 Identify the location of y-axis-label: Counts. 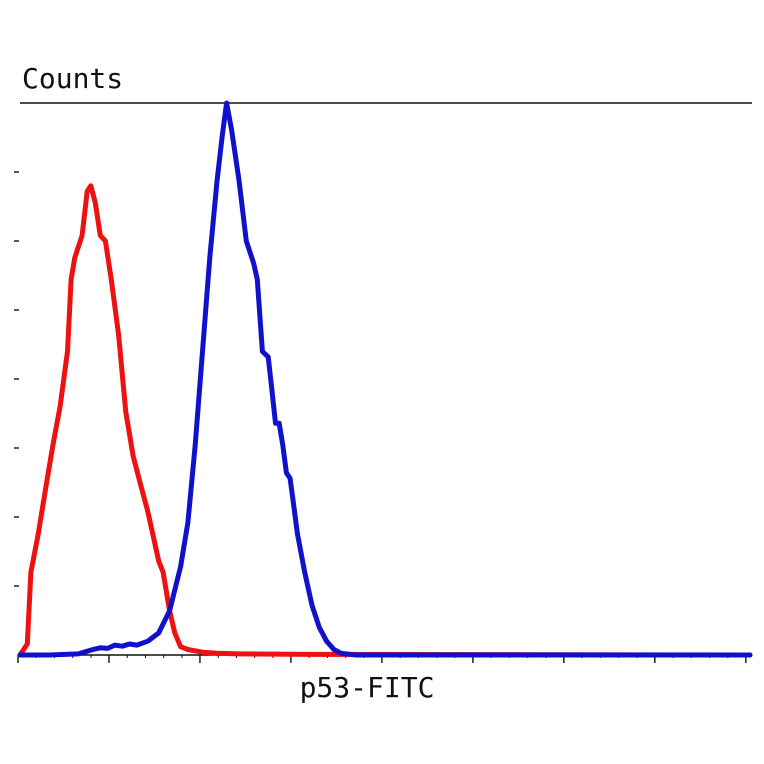
(72, 78).